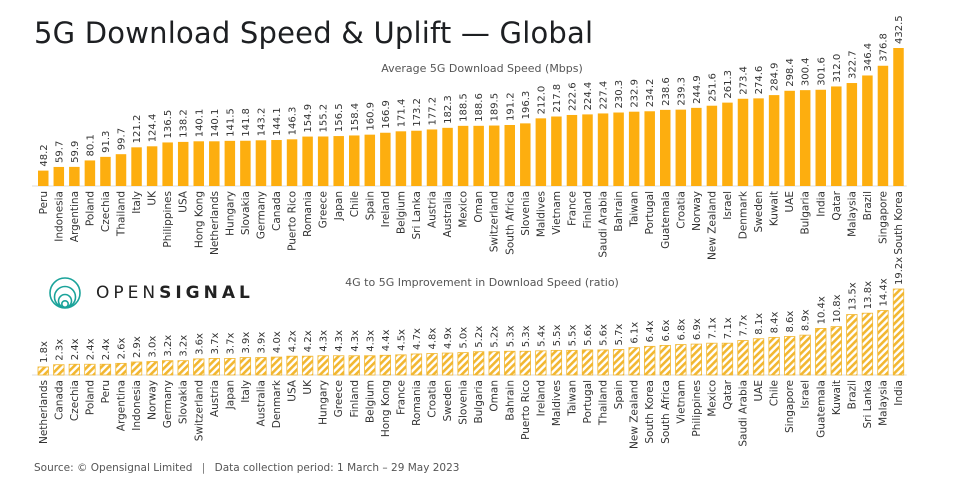 The height and width of the screenshot is (501, 955). What do you see at coordinates (852, 394) in the screenshot?
I see `uplift-category-label: Brazil` at bounding box center [852, 394].